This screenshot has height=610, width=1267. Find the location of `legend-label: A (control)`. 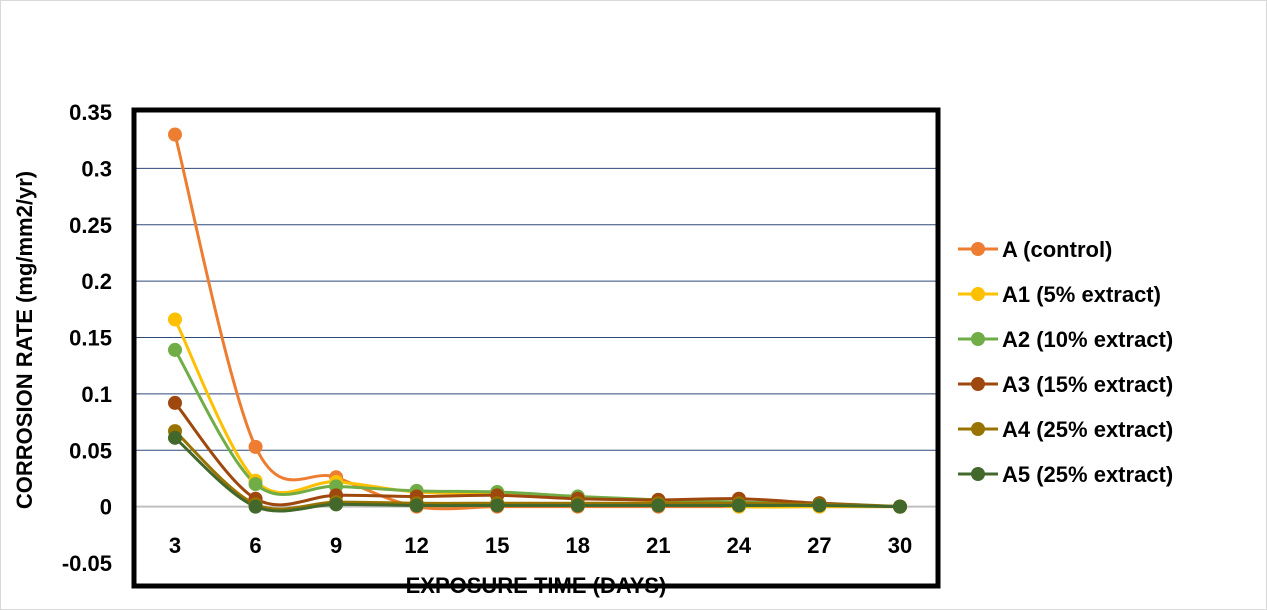

legend-label: A (control) is located at coordinates (1057, 249).